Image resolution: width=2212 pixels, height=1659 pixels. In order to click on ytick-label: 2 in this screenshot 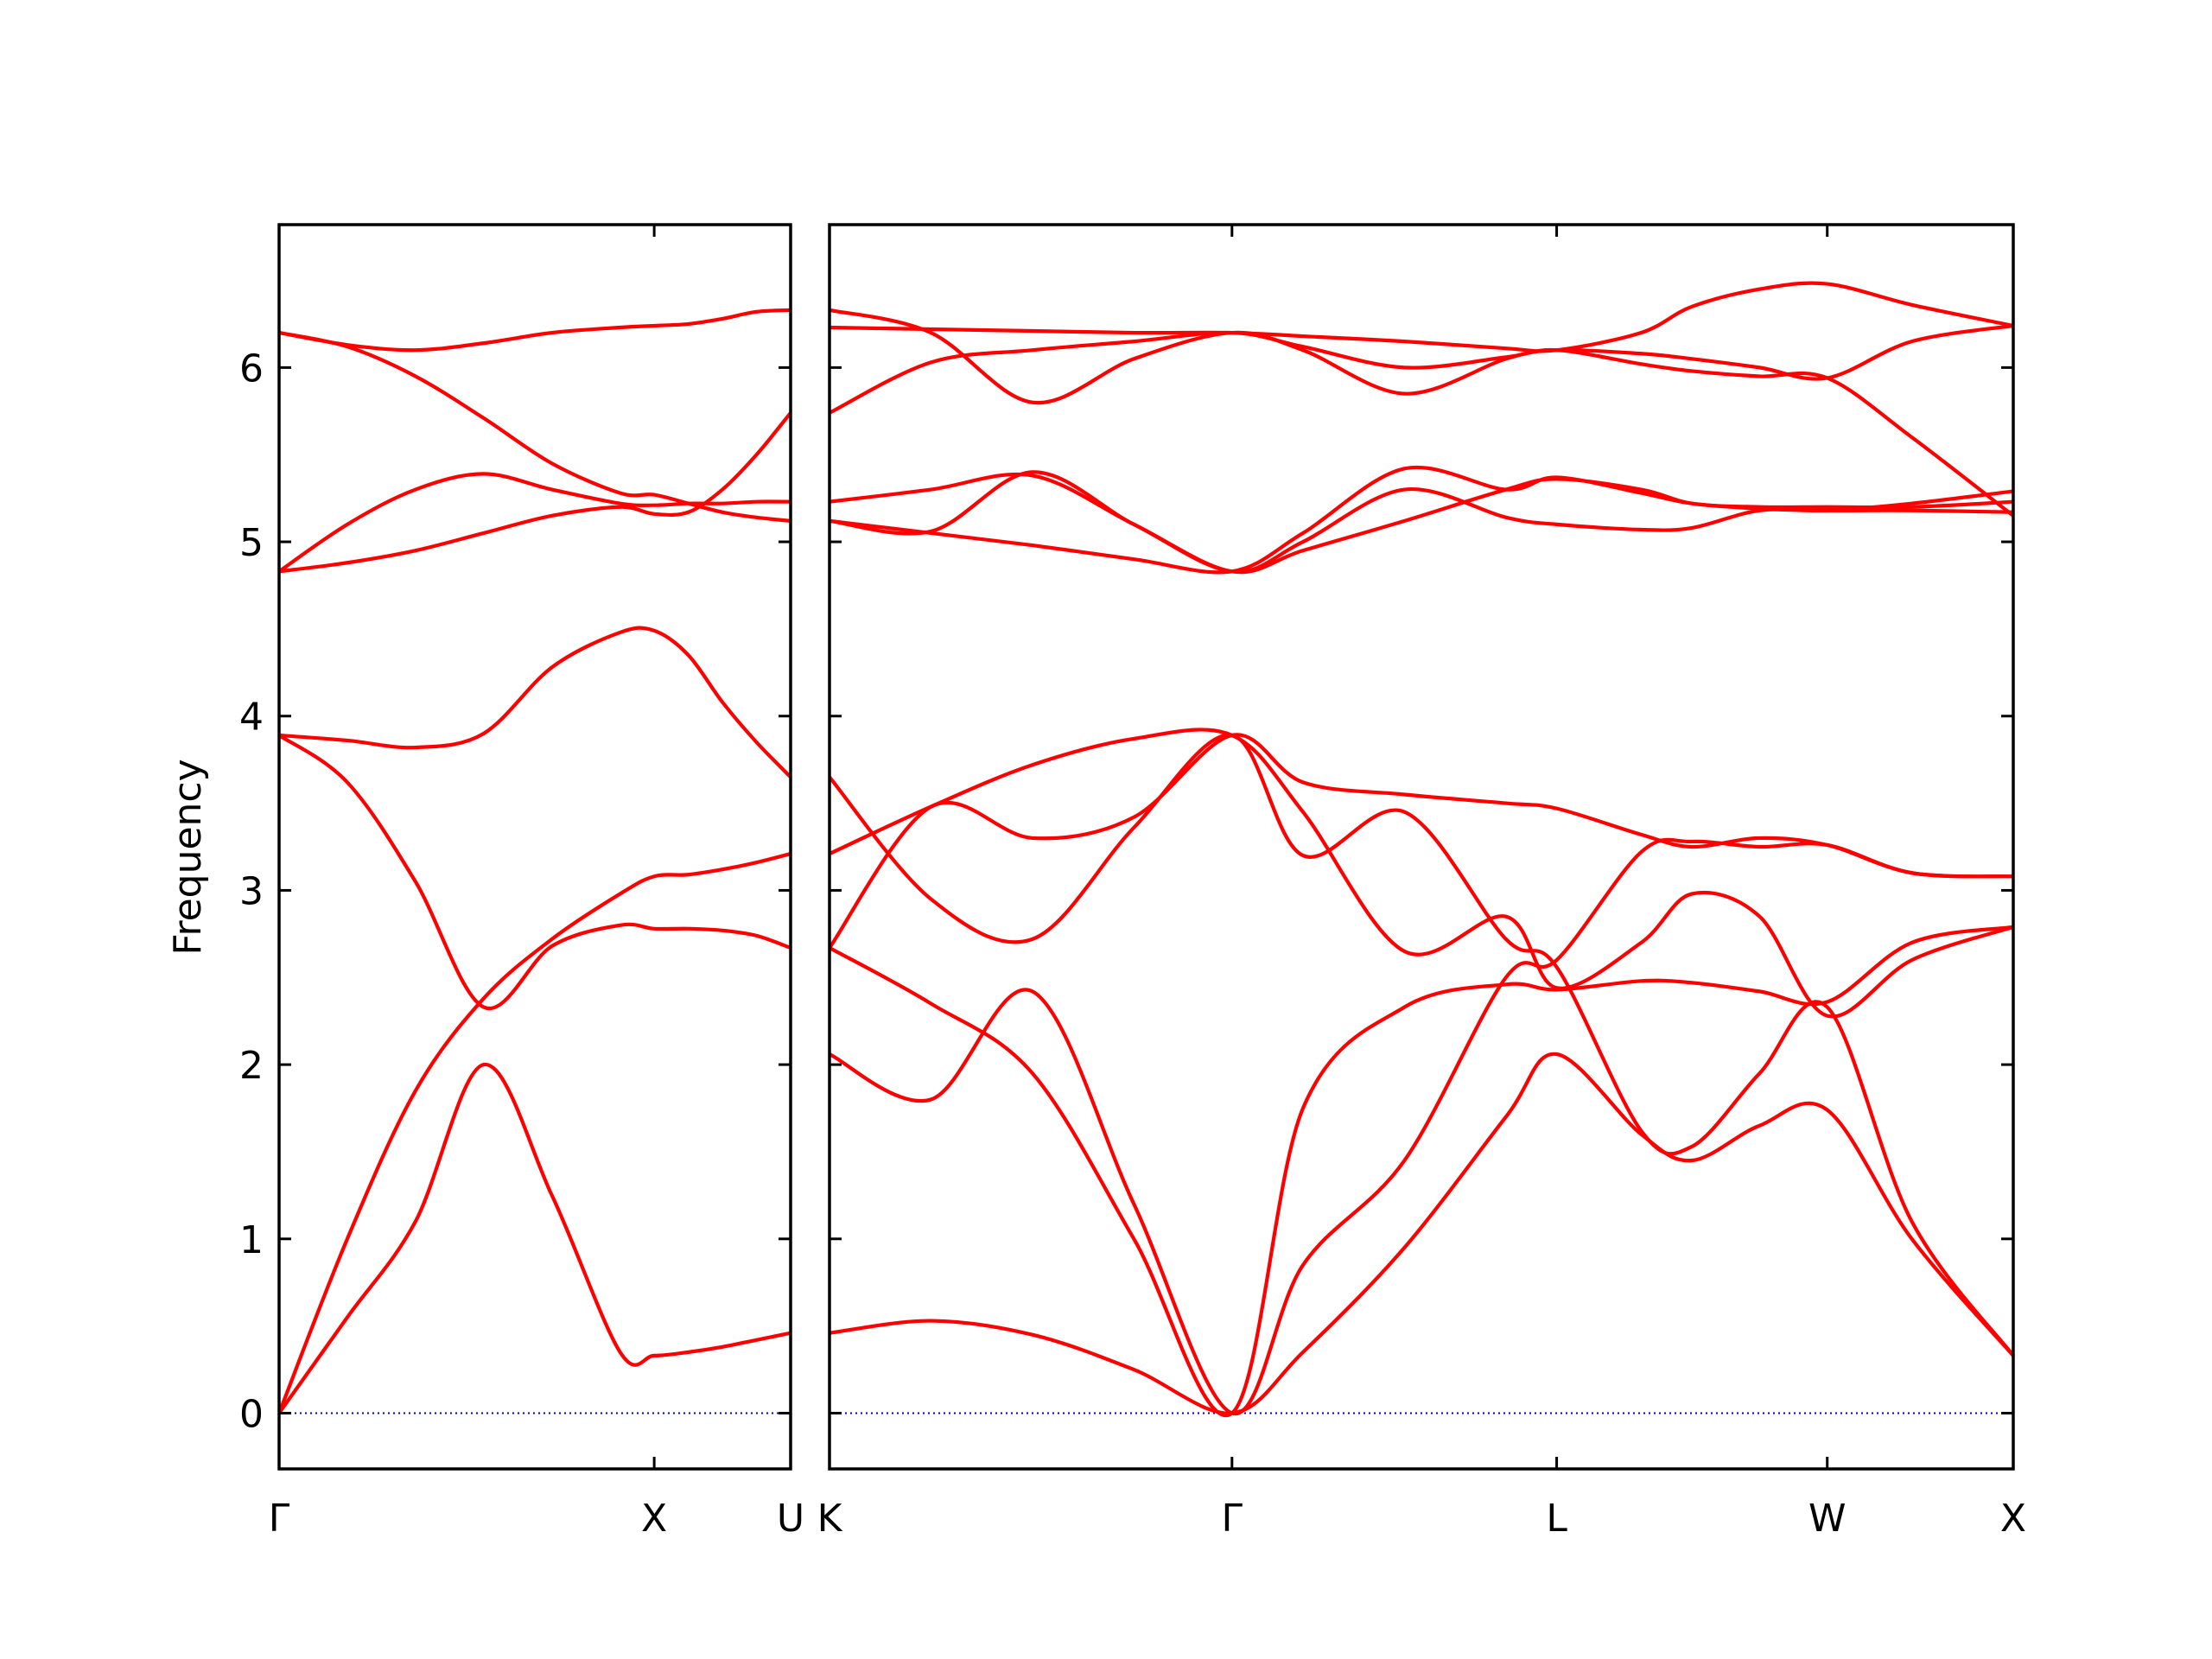, I will do `click(251, 1066)`.